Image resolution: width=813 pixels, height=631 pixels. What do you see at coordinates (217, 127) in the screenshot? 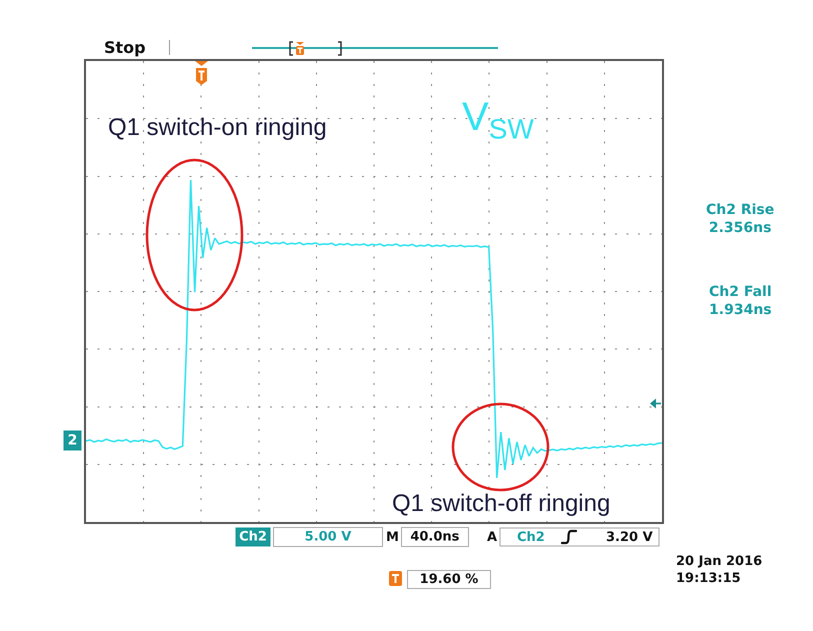
I see `text: Q1 switch-on ringing` at bounding box center [217, 127].